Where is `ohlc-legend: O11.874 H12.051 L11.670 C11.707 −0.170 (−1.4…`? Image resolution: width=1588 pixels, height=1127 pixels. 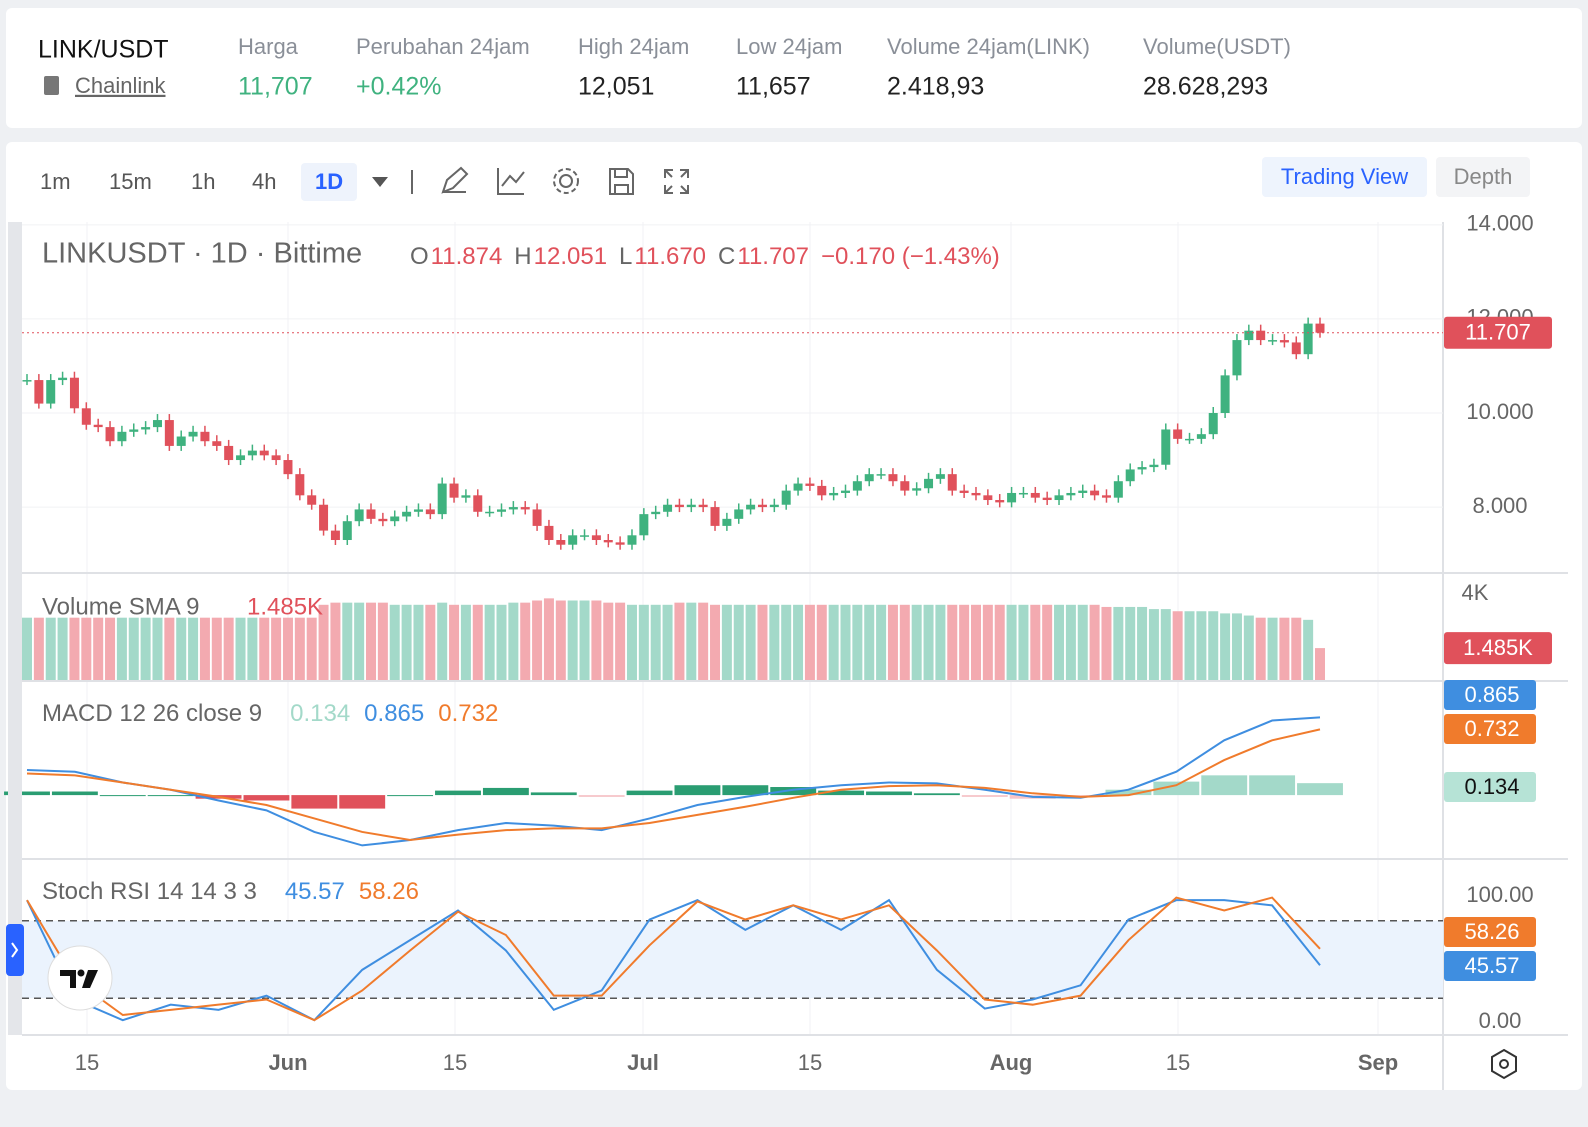 ohlc-legend: O11.874 H12.051 L11.670 C11.707 −0.170 (−1.4… is located at coordinates (705, 256).